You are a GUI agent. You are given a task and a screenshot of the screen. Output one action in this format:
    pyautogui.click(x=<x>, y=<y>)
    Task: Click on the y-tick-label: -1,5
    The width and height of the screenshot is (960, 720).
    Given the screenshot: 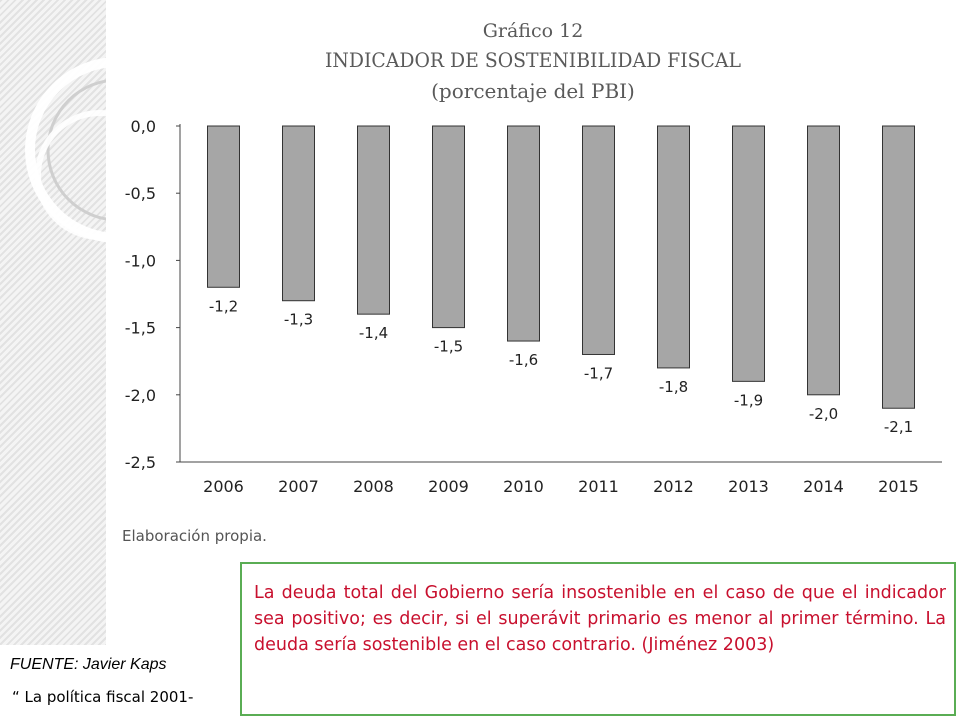 What is the action you would take?
    pyautogui.click(x=140, y=328)
    